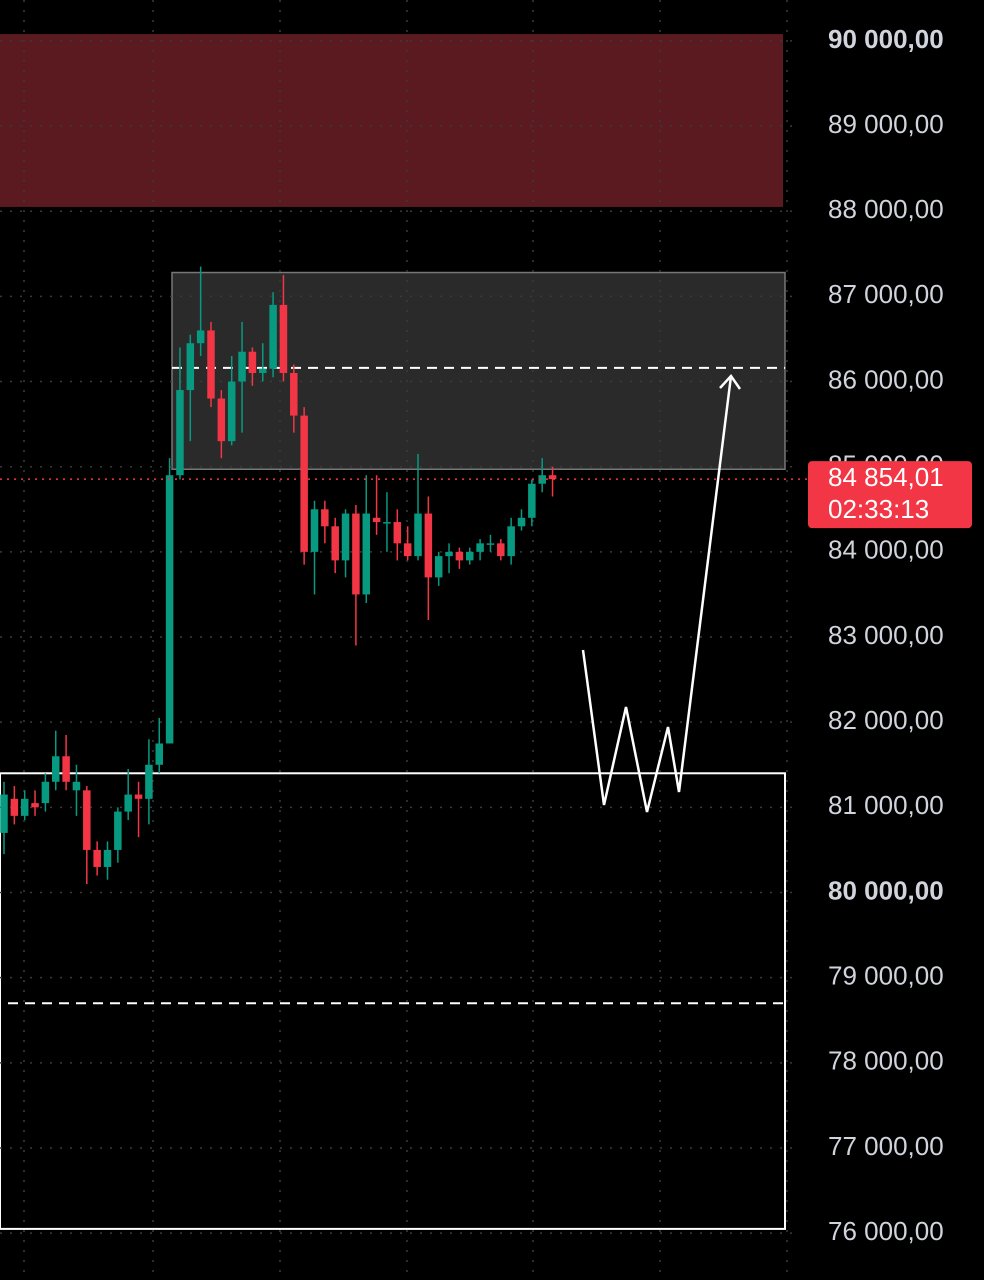 The height and width of the screenshot is (1280, 984). I want to click on projection-path, so click(657, 594).